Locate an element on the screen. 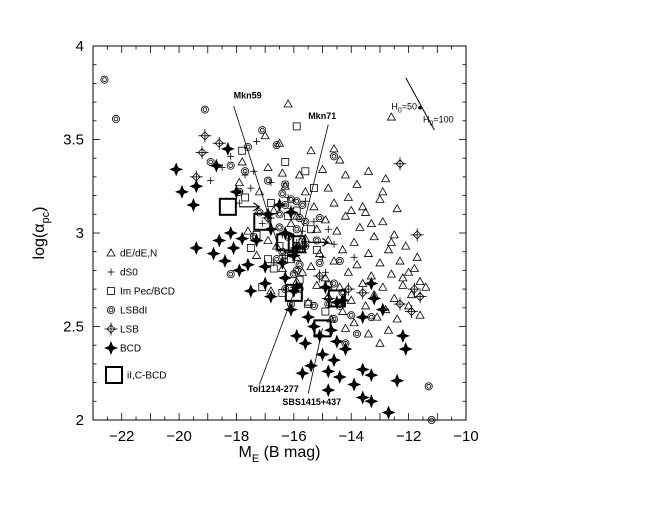 The width and height of the screenshot is (654, 505). x-tick-label: −20 is located at coordinates (178, 436).